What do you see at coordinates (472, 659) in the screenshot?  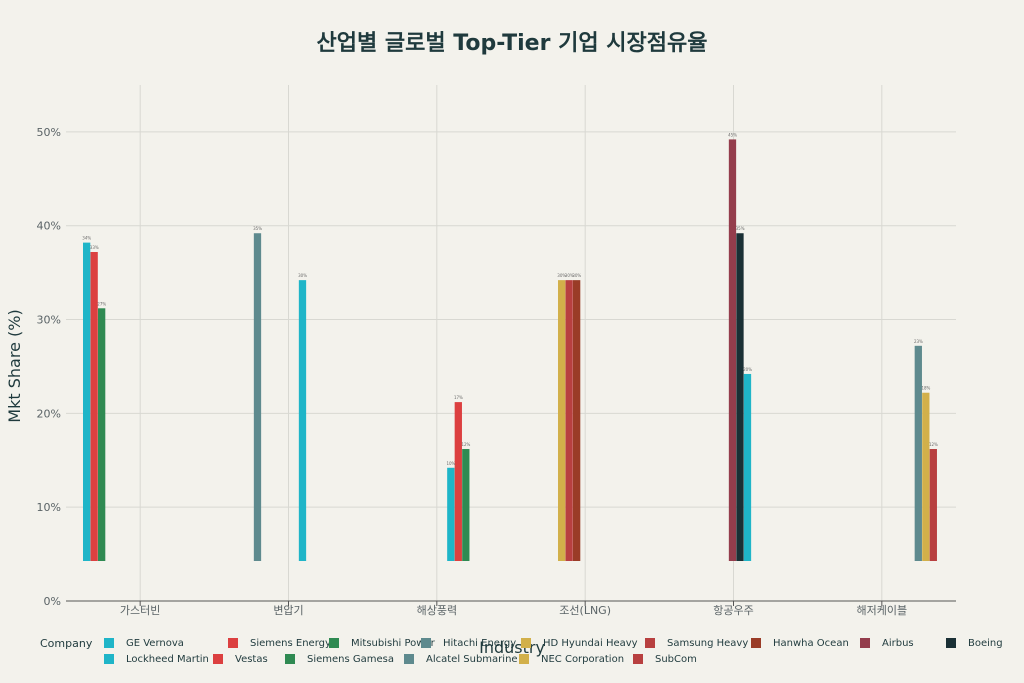 I see `legend-label: Alcatel Submarine` at bounding box center [472, 659].